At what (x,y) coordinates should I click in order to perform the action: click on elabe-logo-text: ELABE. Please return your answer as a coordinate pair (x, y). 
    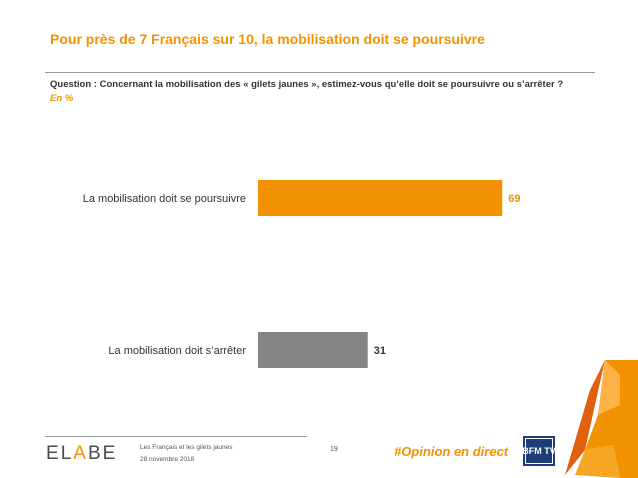
    Looking at the image, I should click on (82, 453).